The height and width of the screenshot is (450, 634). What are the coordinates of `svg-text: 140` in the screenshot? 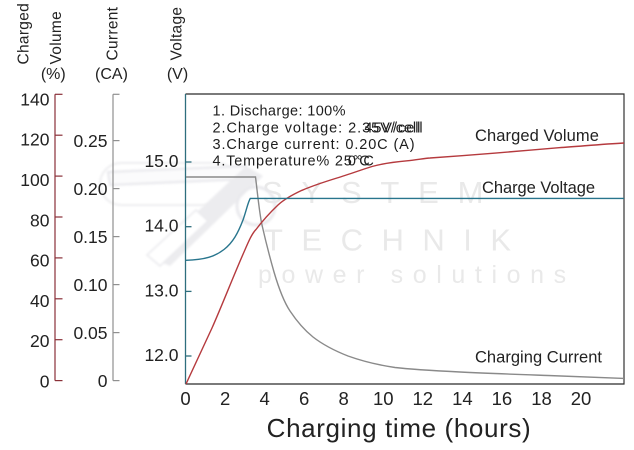 It's located at (34, 99).